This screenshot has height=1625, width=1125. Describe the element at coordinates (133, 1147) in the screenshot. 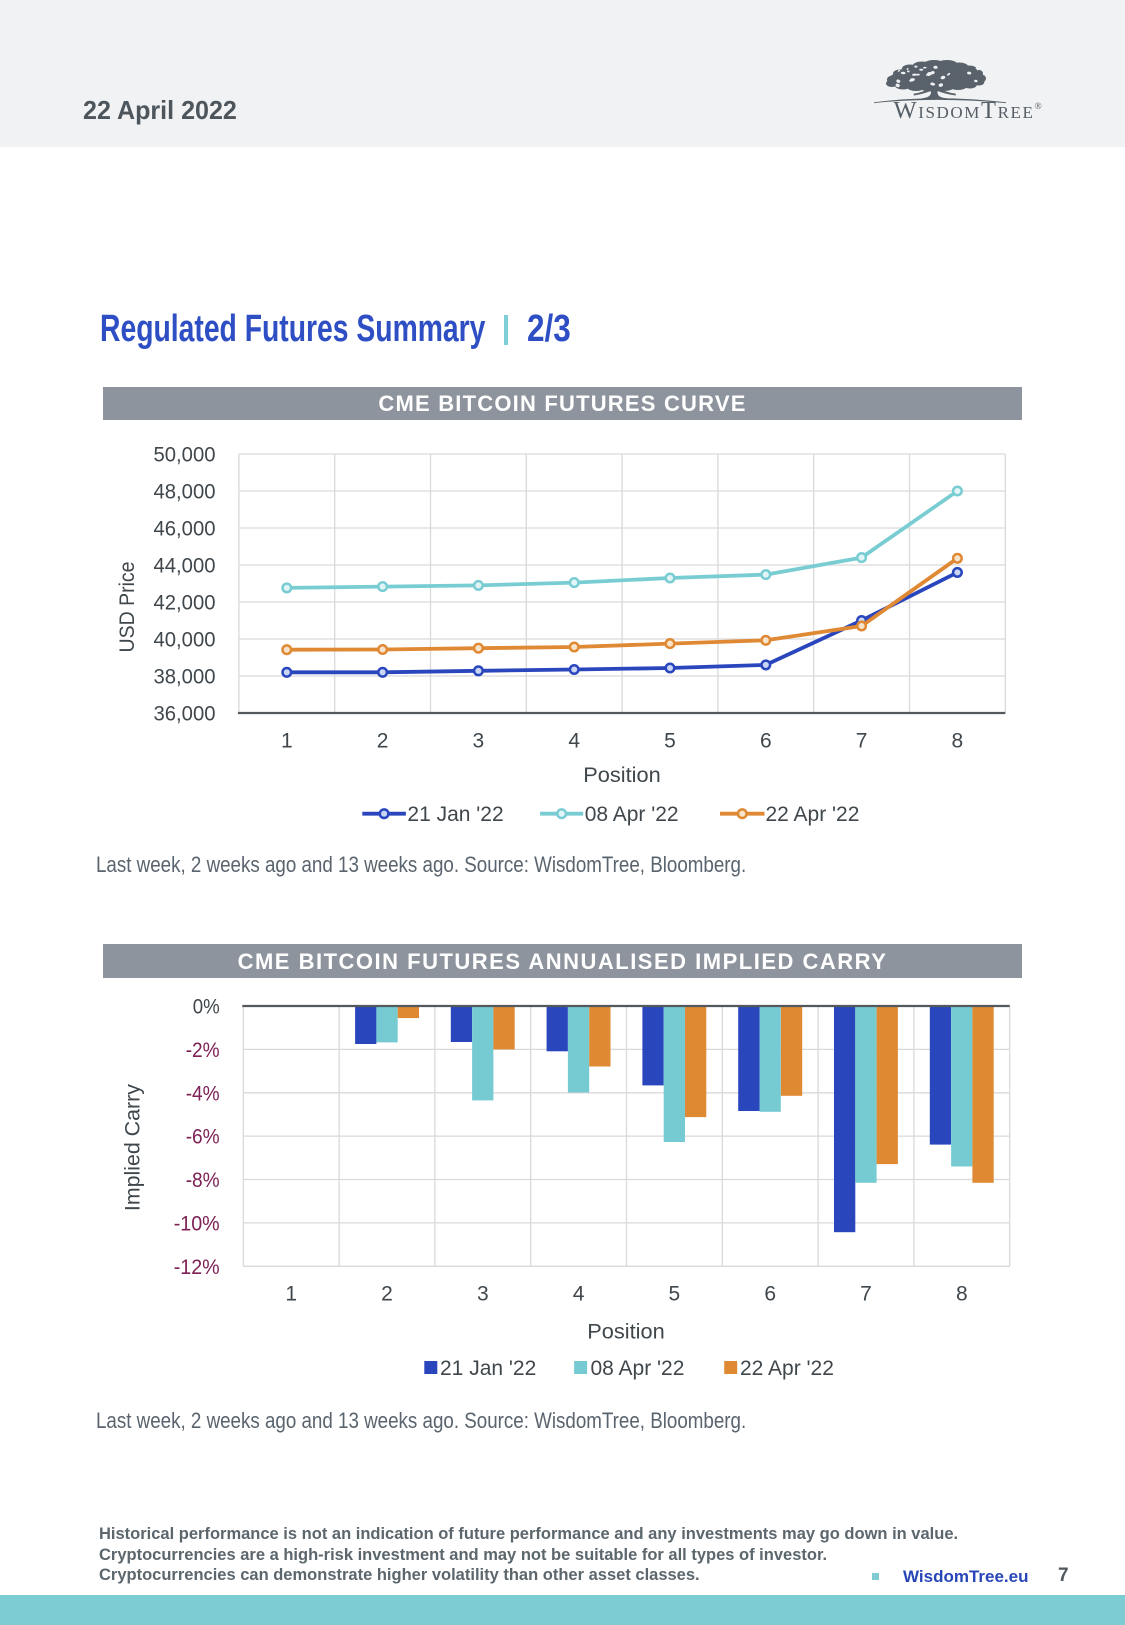

I see `svg-text: Implied Carry` at that location.